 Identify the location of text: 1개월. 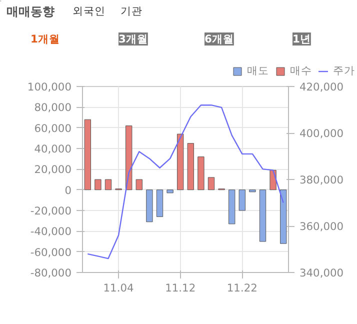
(45, 39).